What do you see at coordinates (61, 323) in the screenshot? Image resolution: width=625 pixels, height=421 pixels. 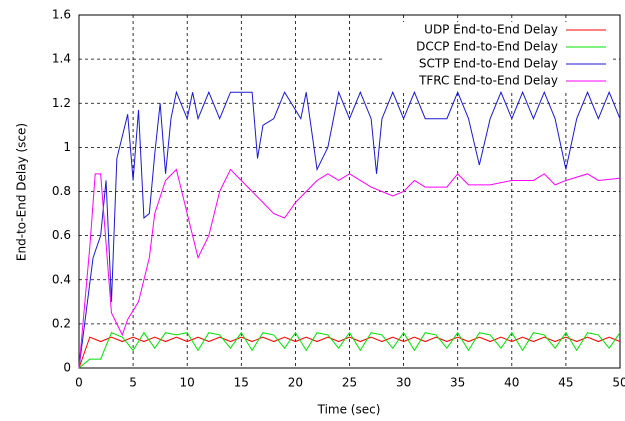 I see `y-tick-label: 0.2` at bounding box center [61, 323].